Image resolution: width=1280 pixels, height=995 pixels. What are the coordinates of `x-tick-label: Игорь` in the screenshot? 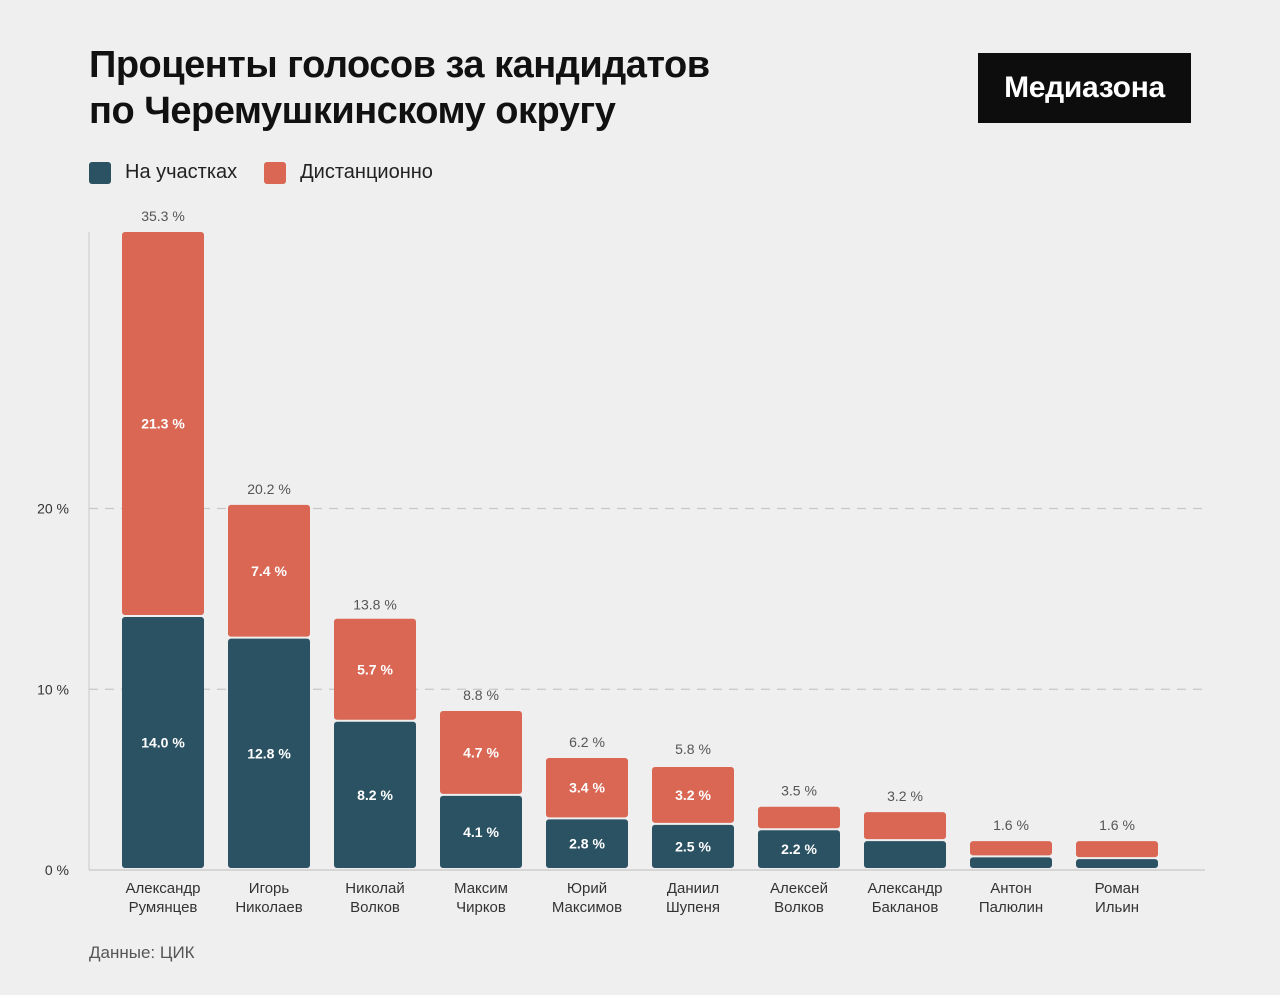 It's located at (269, 888).